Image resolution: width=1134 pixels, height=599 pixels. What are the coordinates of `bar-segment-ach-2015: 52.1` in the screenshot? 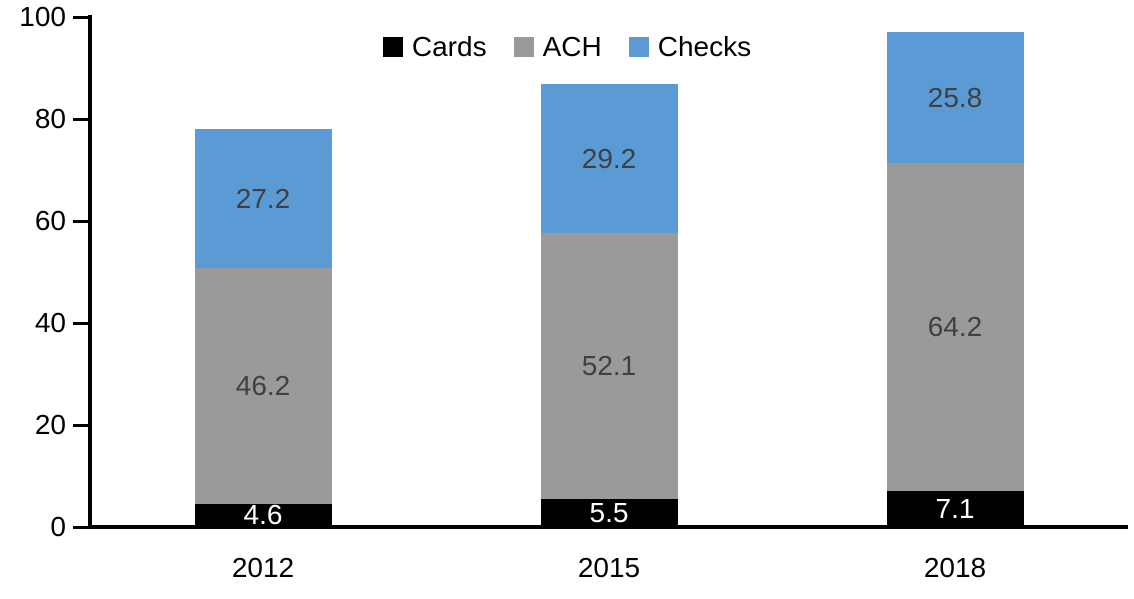 It's located at (609, 366).